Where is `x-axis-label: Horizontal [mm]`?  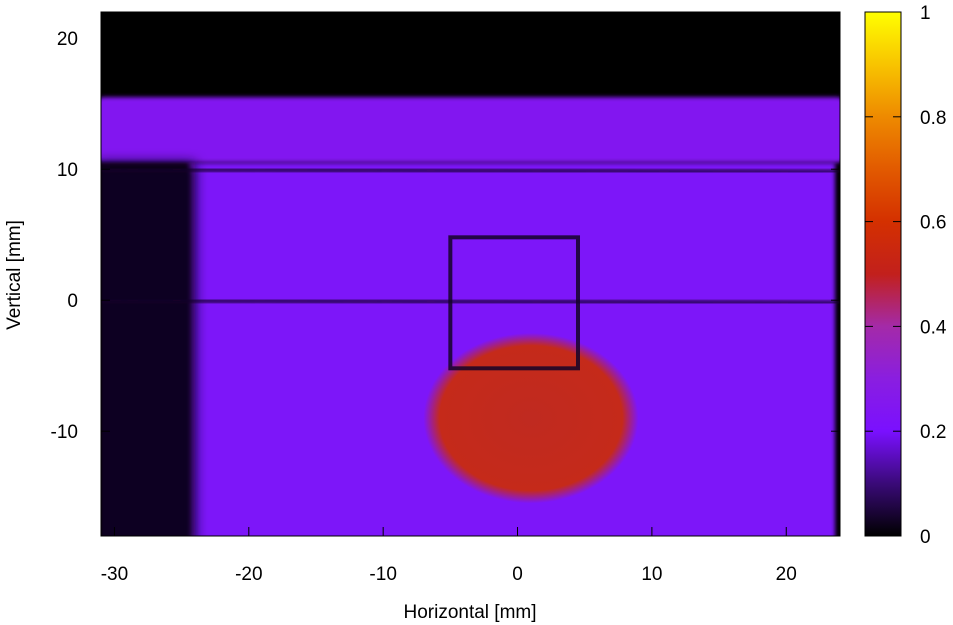 x-axis-label: Horizontal [mm] is located at coordinates (469, 612).